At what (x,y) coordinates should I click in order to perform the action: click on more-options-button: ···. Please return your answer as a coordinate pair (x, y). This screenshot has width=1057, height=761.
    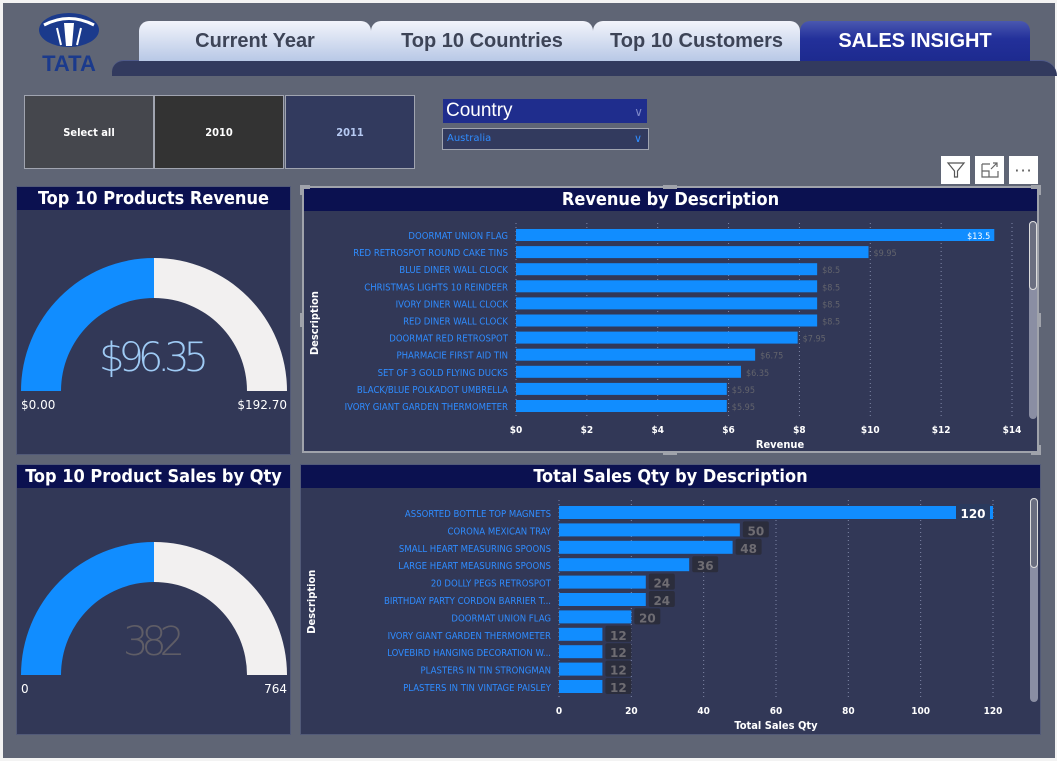
    Looking at the image, I should click on (1023, 170).